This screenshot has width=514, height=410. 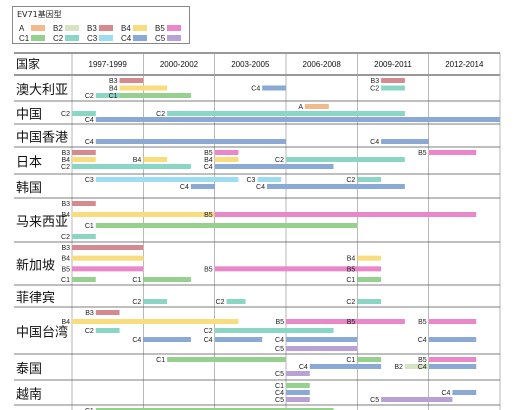 What do you see at coordinates (38, 38) in the screenshot?
I see `legend-swatch-c1` at bounding box center [38, 38].